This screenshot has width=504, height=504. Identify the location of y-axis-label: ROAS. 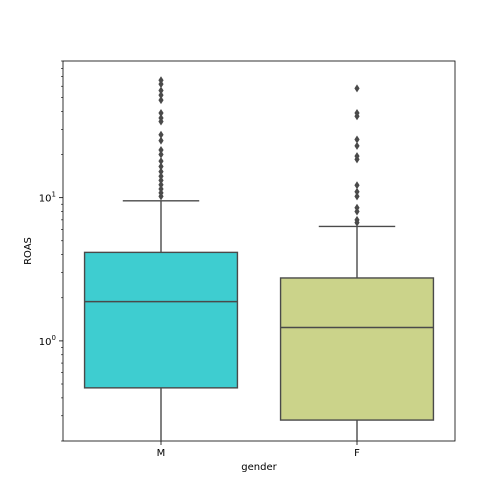
(28, 251).